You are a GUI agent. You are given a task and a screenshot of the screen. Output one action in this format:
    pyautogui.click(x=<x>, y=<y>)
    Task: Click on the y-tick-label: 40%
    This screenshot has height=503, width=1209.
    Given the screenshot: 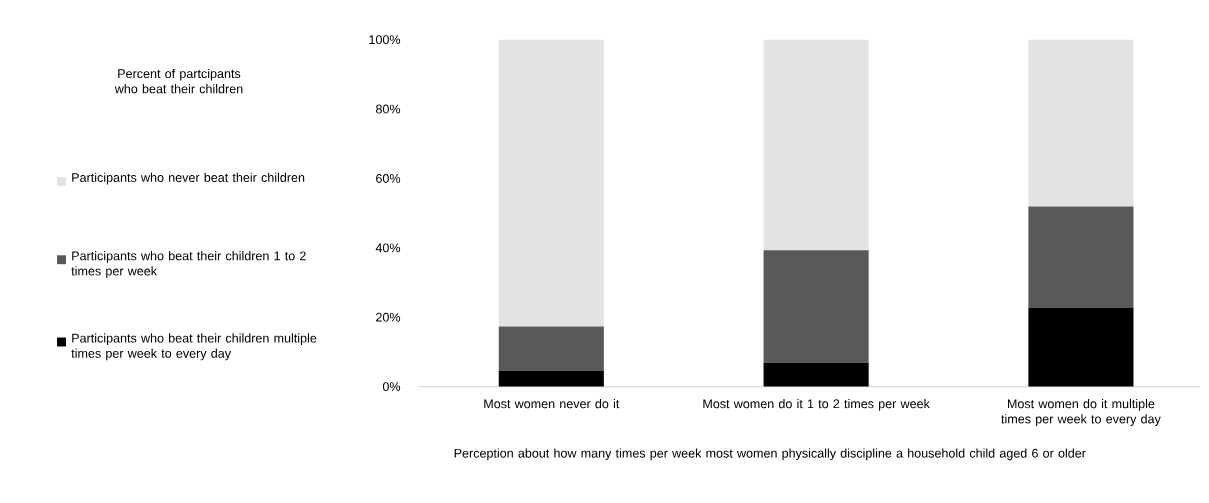 What is the action you would take?
    pyautogui.click(x=388, y=248)
    